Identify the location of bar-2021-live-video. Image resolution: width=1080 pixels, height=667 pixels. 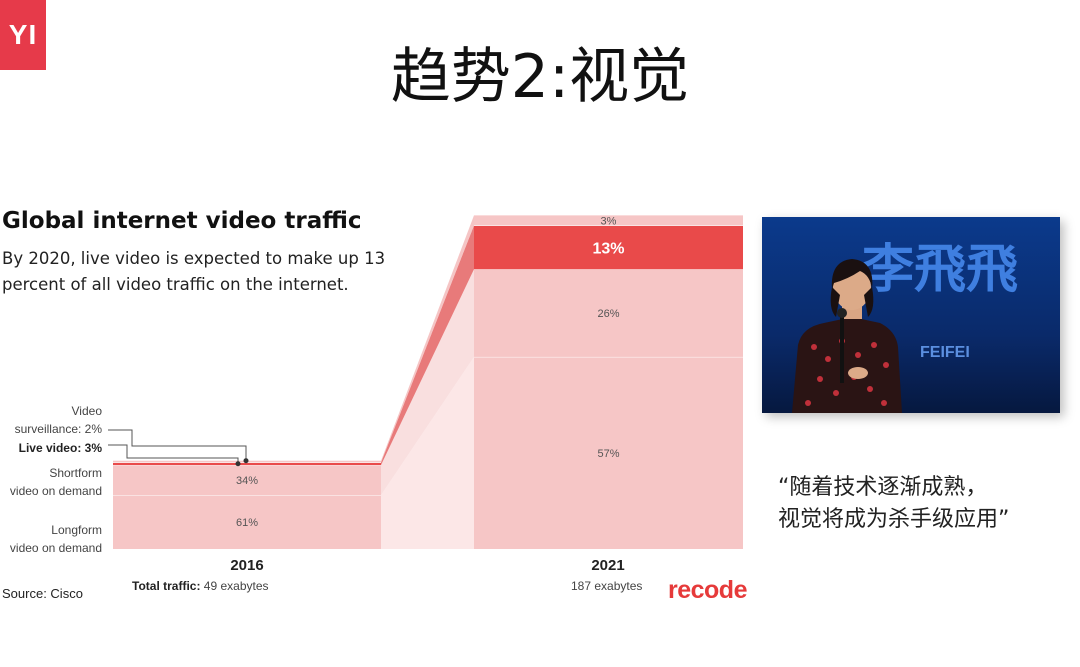
(608, 247).